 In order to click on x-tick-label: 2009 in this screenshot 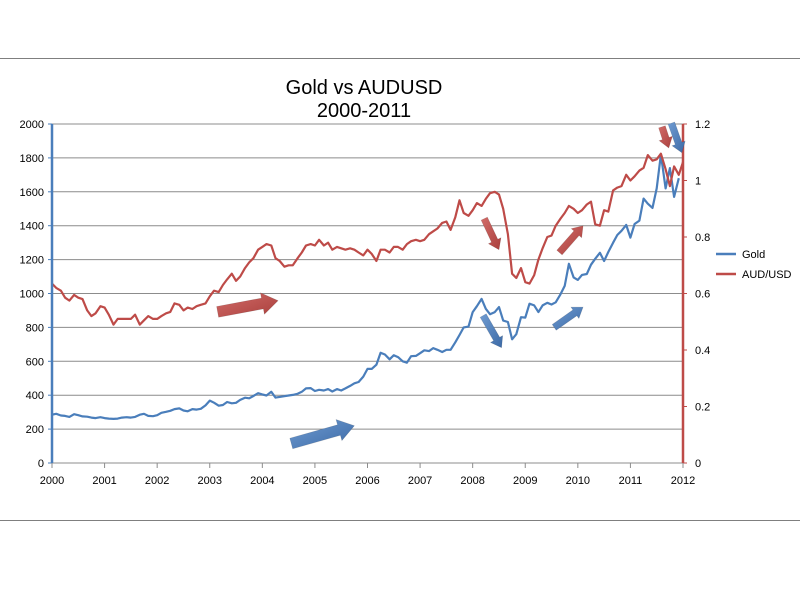, I will do `click(525, 481)`.